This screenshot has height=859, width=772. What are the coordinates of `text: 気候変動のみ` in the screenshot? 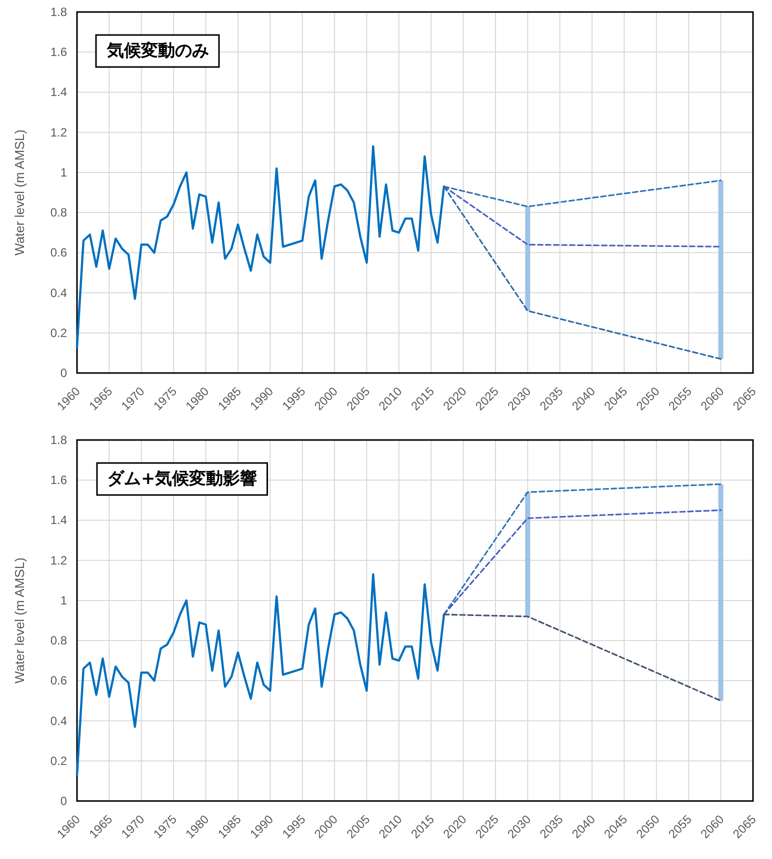 It's located at (157, 51).